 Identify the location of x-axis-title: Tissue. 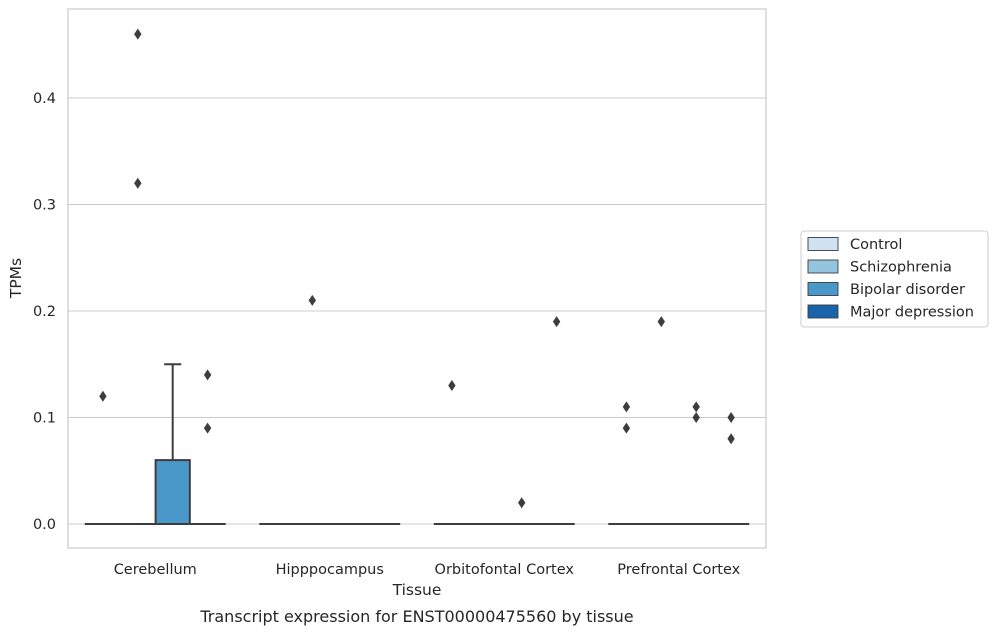
(417, 590).